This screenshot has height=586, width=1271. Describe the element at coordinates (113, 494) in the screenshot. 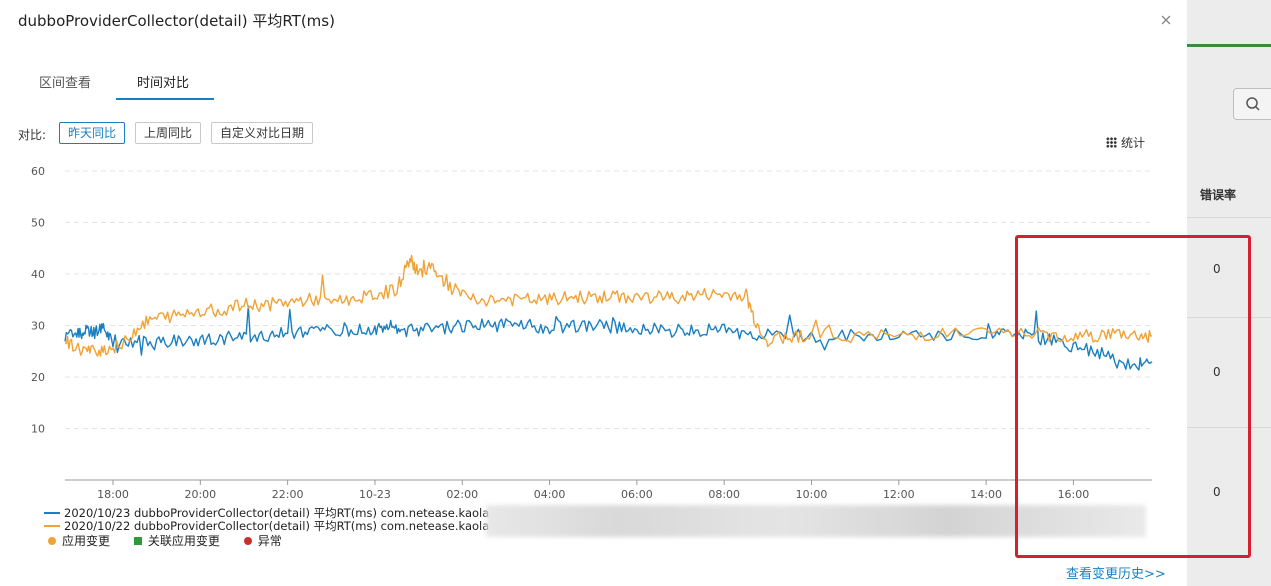

I see `x-tick-label: 18:00` at that location.